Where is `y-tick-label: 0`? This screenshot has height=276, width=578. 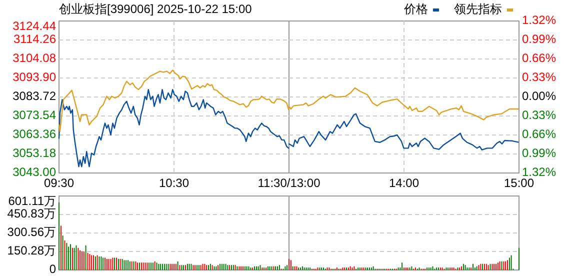 y-tick-label: 0 is located at coordinates (52, 269).